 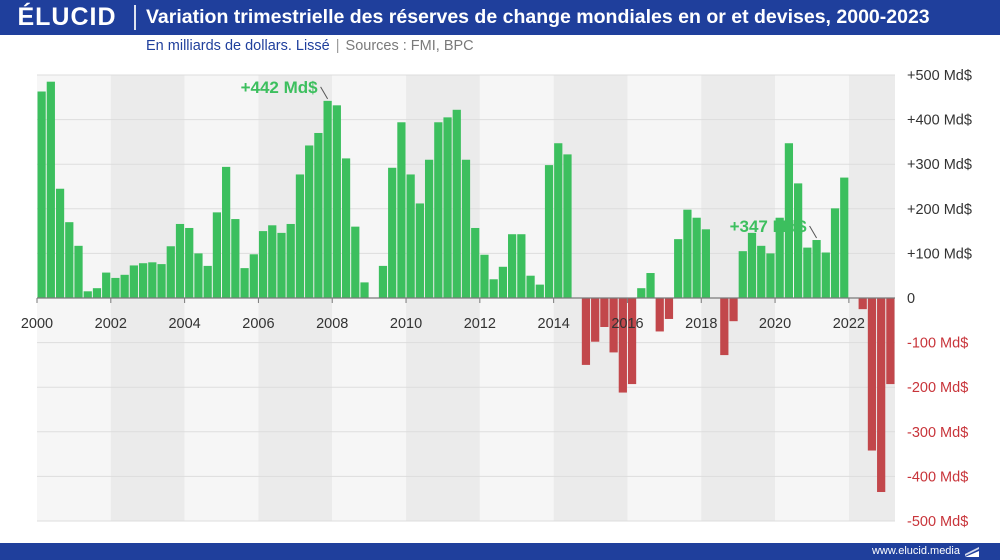 I want to click on x-tick-label: 2000, so click(x=37, y=324).